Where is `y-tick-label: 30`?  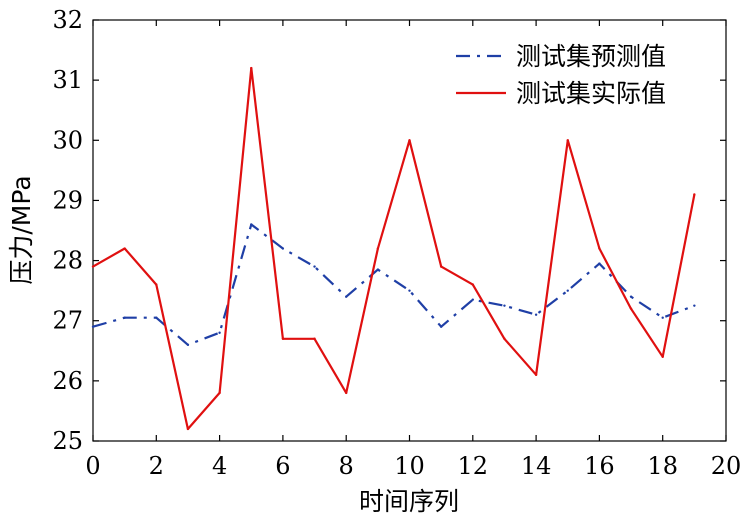
y-tick-label: 30 is located at coordinates (67, 140).